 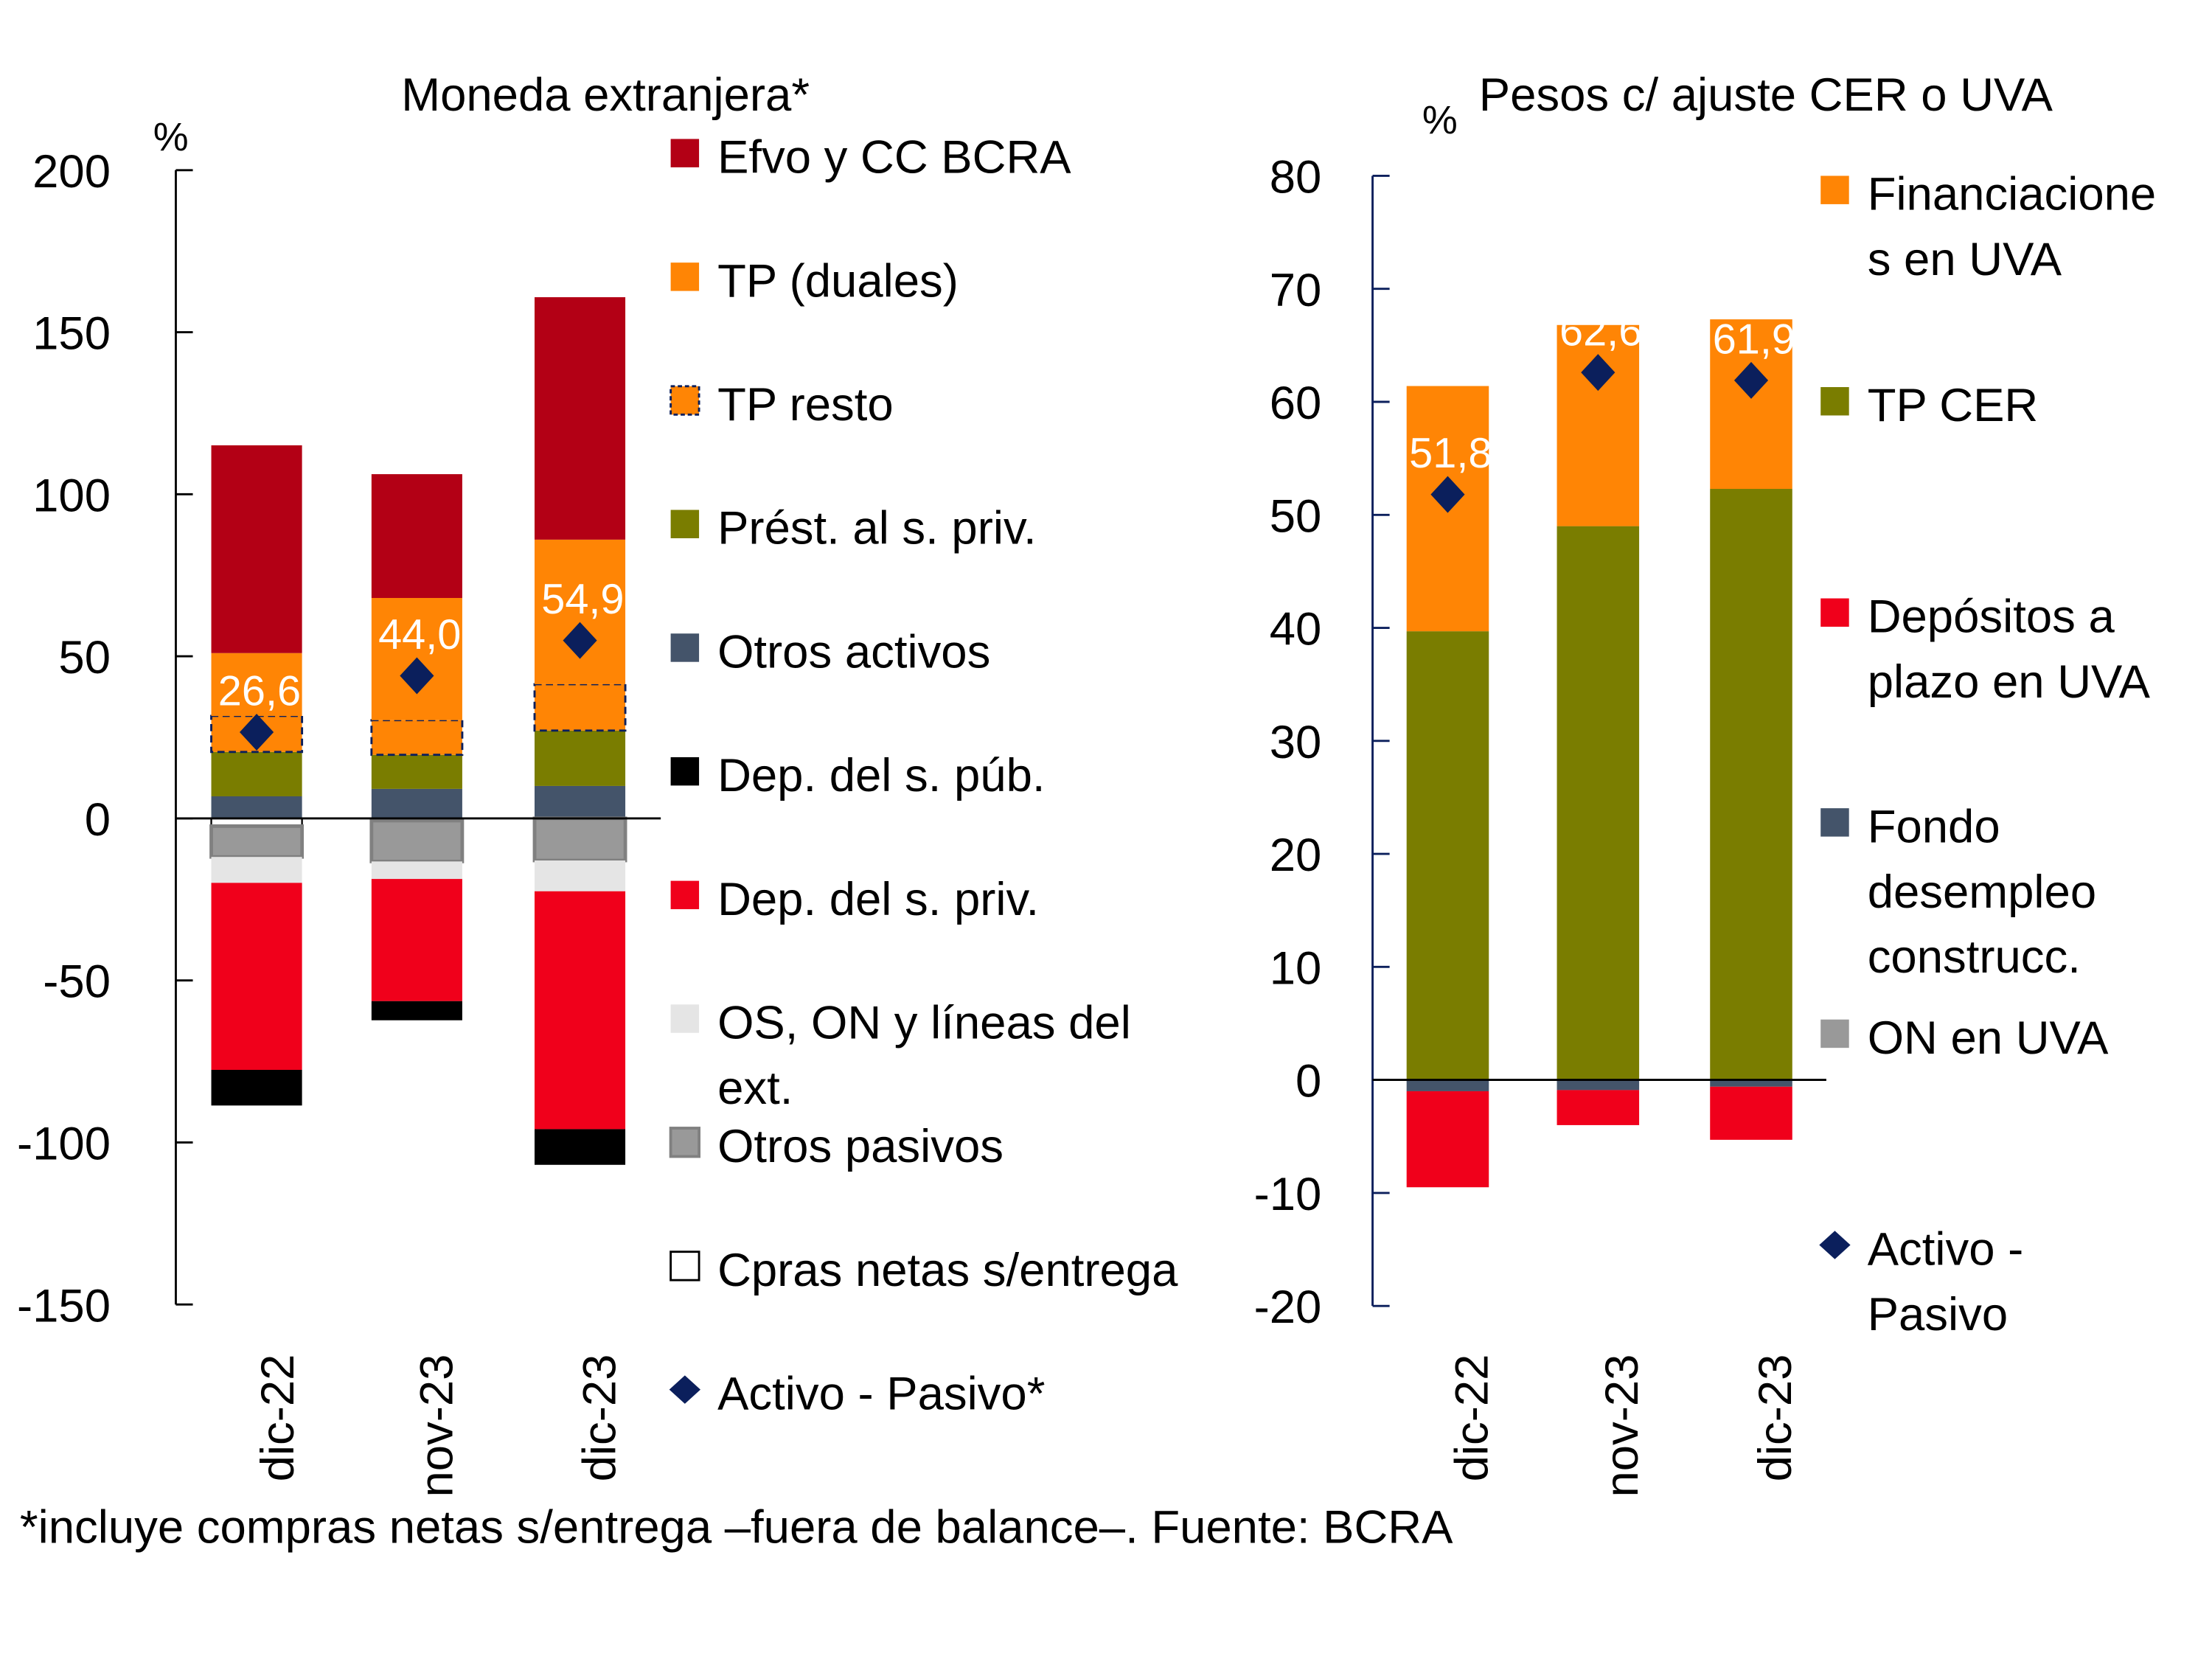 I want to click on right-y-axis: 80 70 60 50 40 30 20 10 0 -10 -20, so click(x=1322, y=742).